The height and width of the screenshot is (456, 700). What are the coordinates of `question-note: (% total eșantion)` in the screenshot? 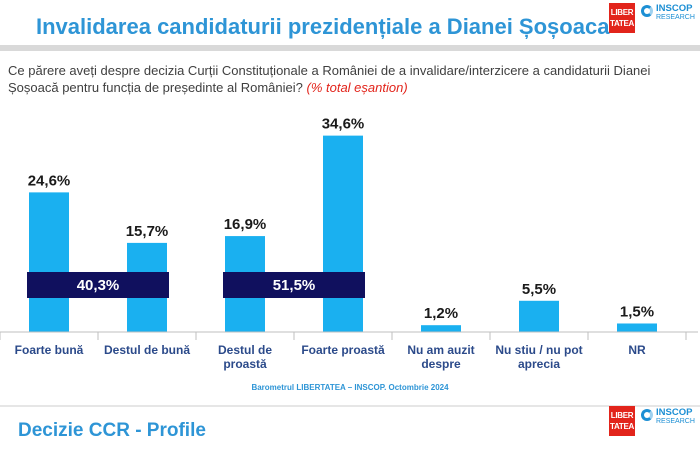 It's located at (357, 87).